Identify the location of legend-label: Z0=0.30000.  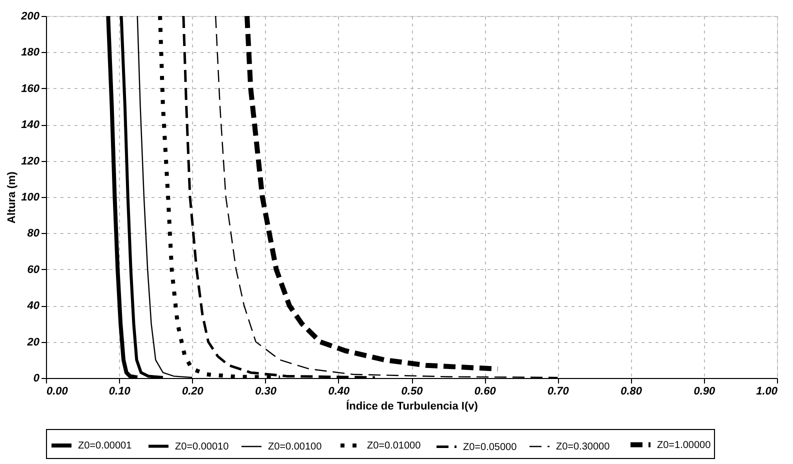
(583, 447).